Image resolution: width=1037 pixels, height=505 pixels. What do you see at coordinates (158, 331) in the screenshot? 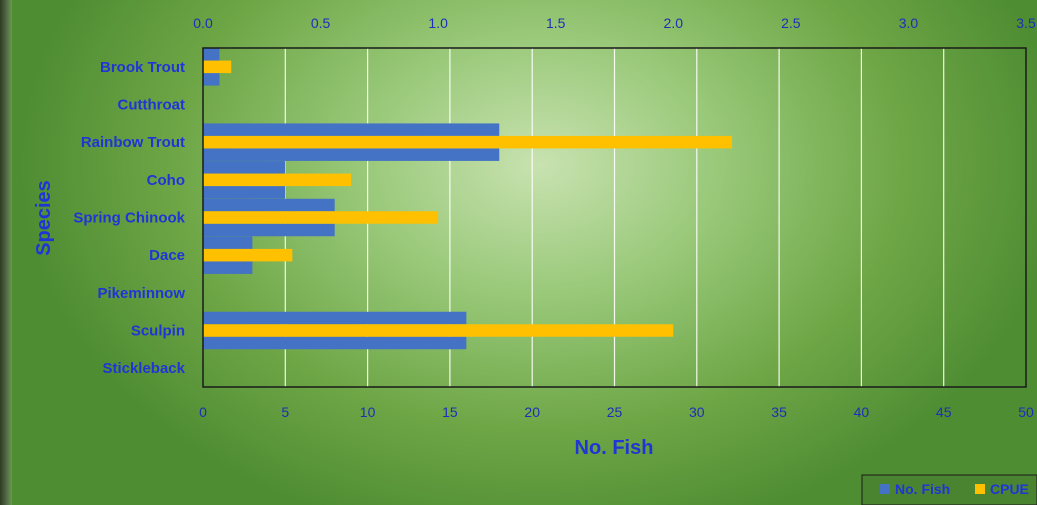
I see `category-label: Sculpin` at bounding box center [158, 331].